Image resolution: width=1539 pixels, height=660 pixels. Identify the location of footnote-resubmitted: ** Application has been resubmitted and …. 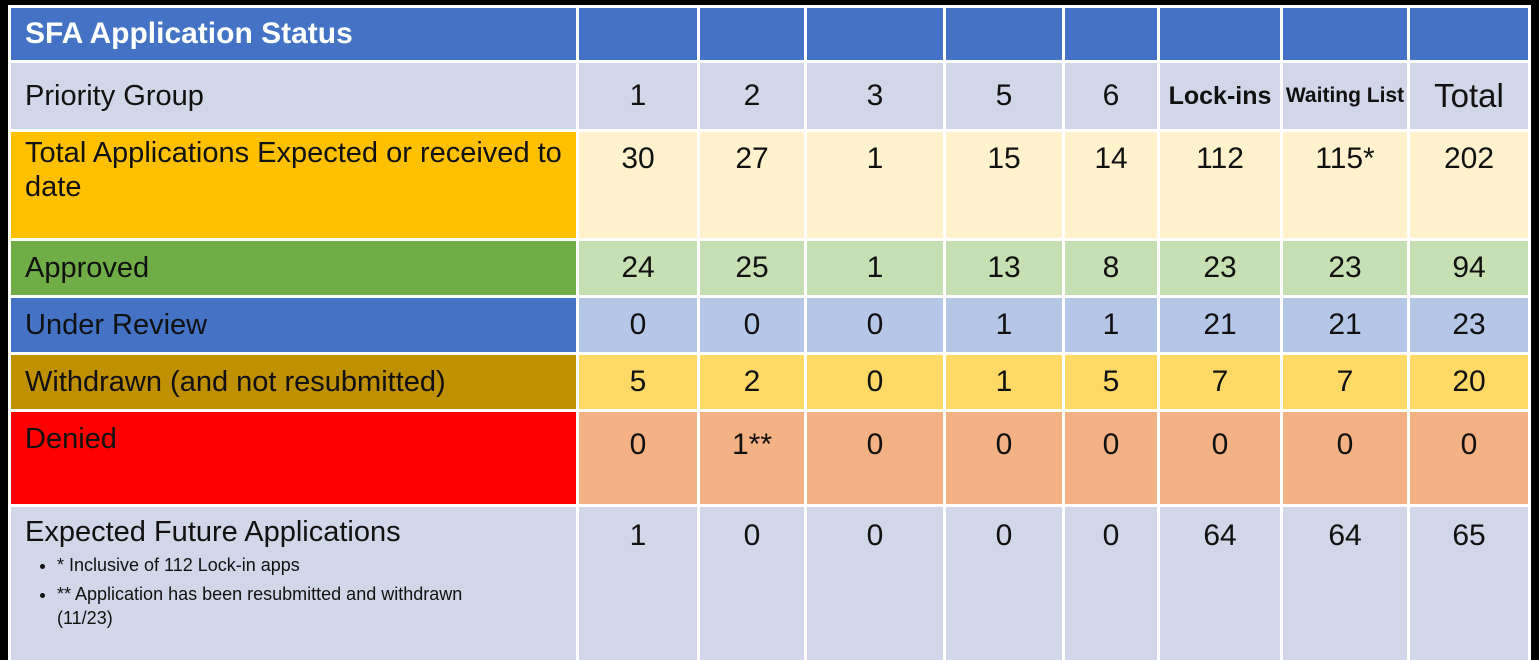
(282, 606).